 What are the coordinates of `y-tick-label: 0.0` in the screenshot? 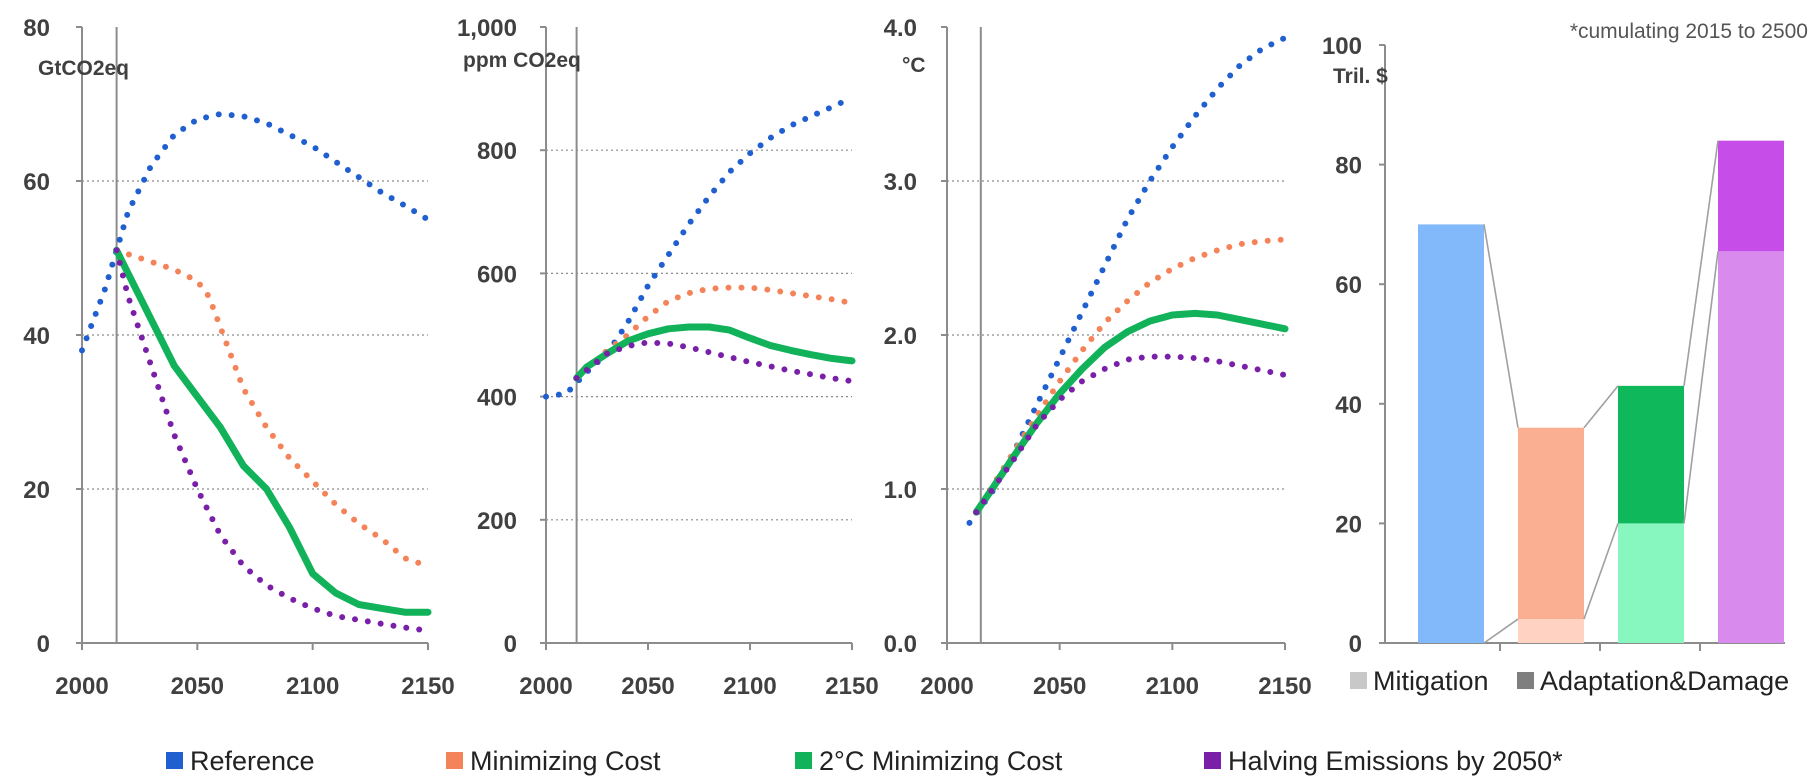 It's located at (900, 644).